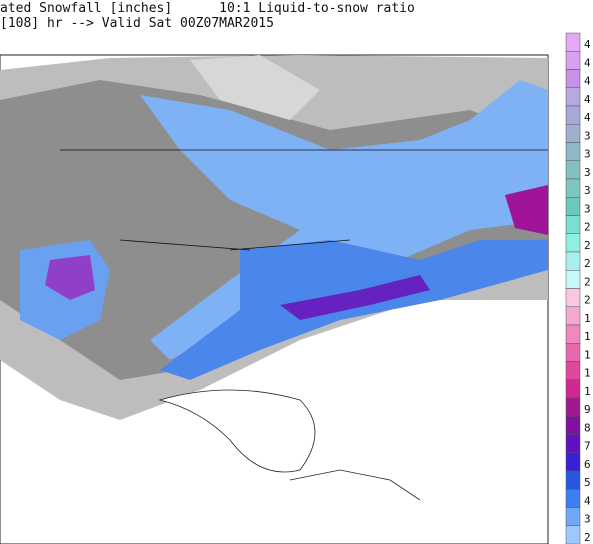 This screenshot has width=593, height=544. I want to click on legend-label: 5, so click(587, 482).